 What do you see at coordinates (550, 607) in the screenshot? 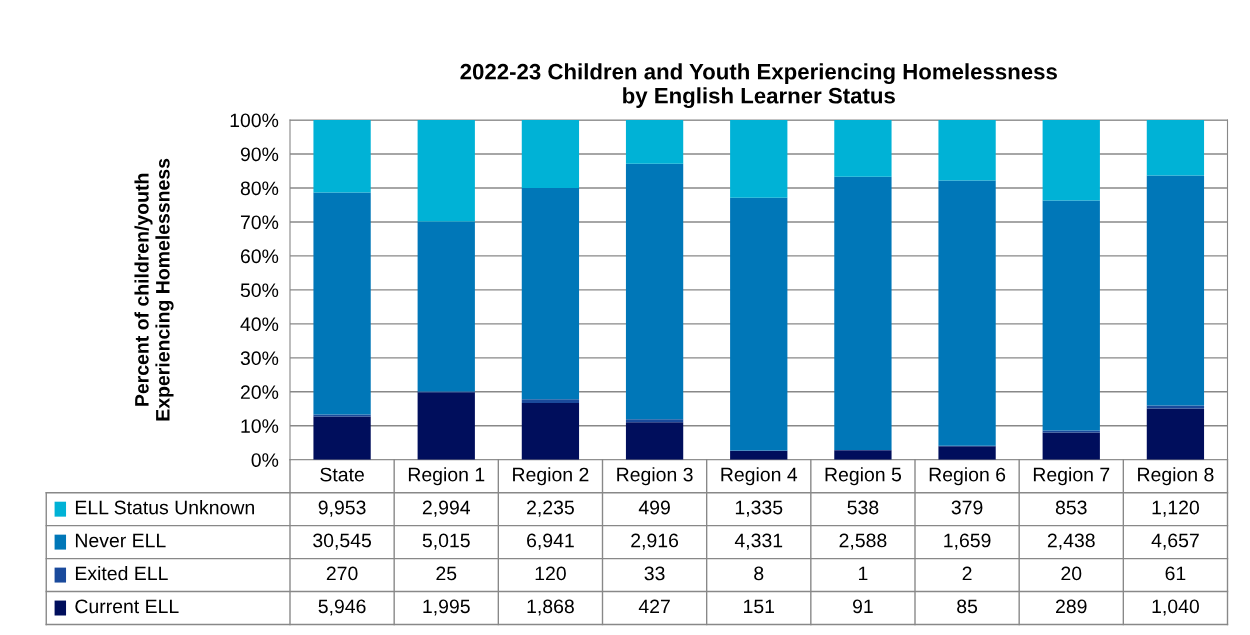
I see `text: 1,868` at bounding box center [550, 607].